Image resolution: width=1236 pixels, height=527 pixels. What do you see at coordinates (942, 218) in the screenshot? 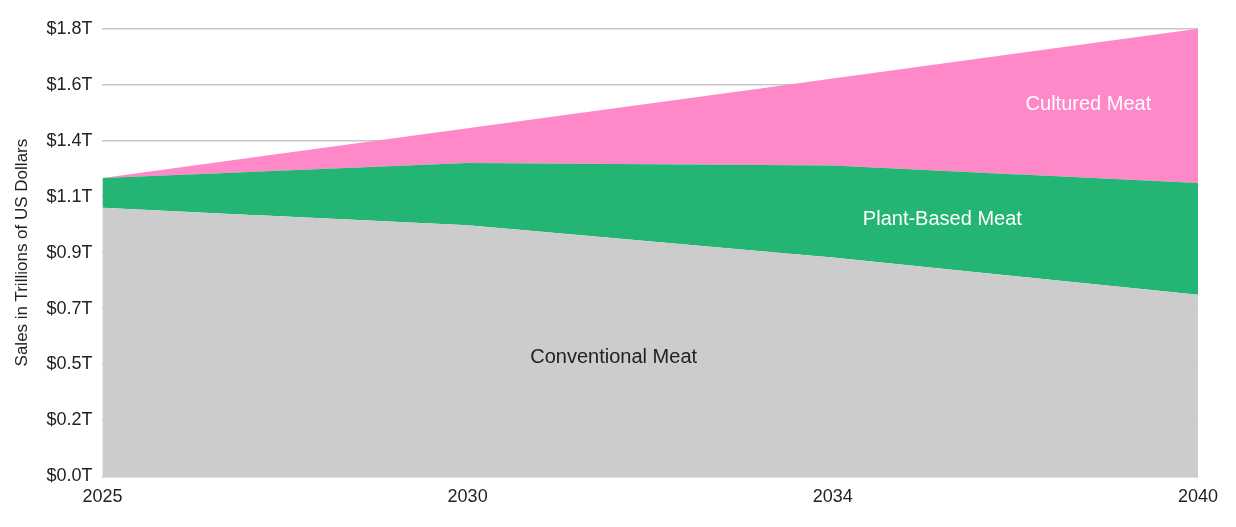
I see `series-label: Plant-Based Meat` at bounding box center [942, 218].